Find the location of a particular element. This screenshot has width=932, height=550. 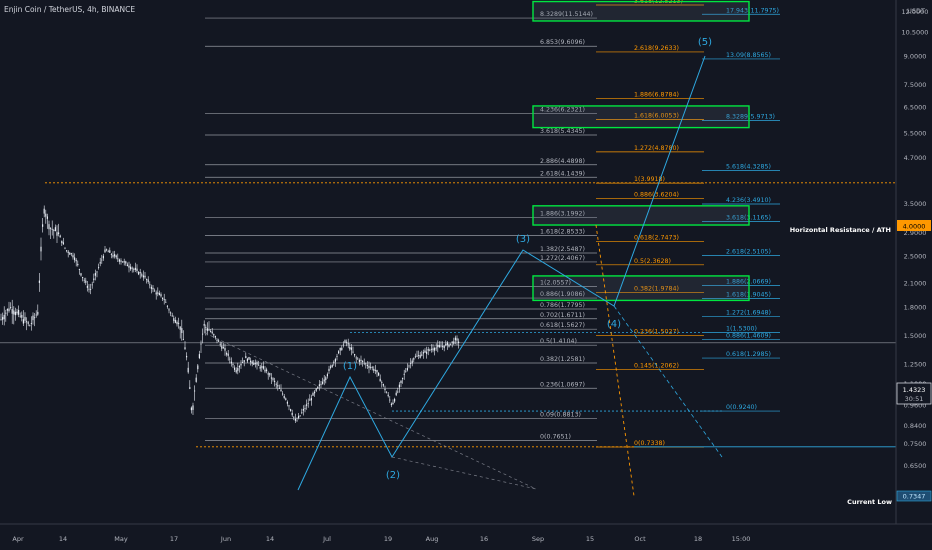

wave-label: (1) is located at coordinates (350, 366).